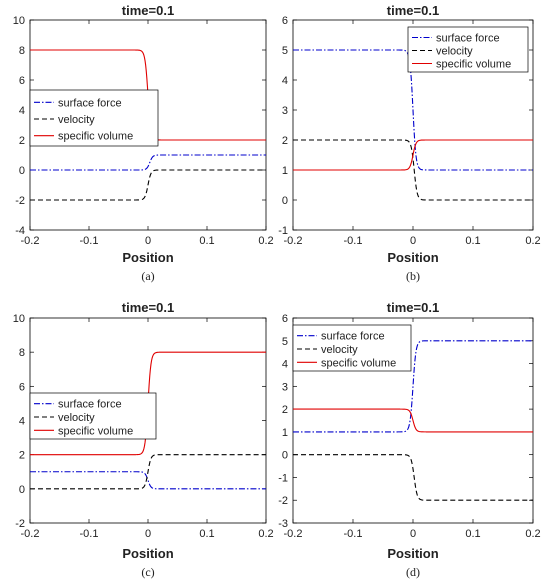 The height and width of the screenshot is (583, 550). What do you see at coordinates (20, 231) in the screenshot?
I see `y-tick-label: -4` at bounding box center [20, 231].